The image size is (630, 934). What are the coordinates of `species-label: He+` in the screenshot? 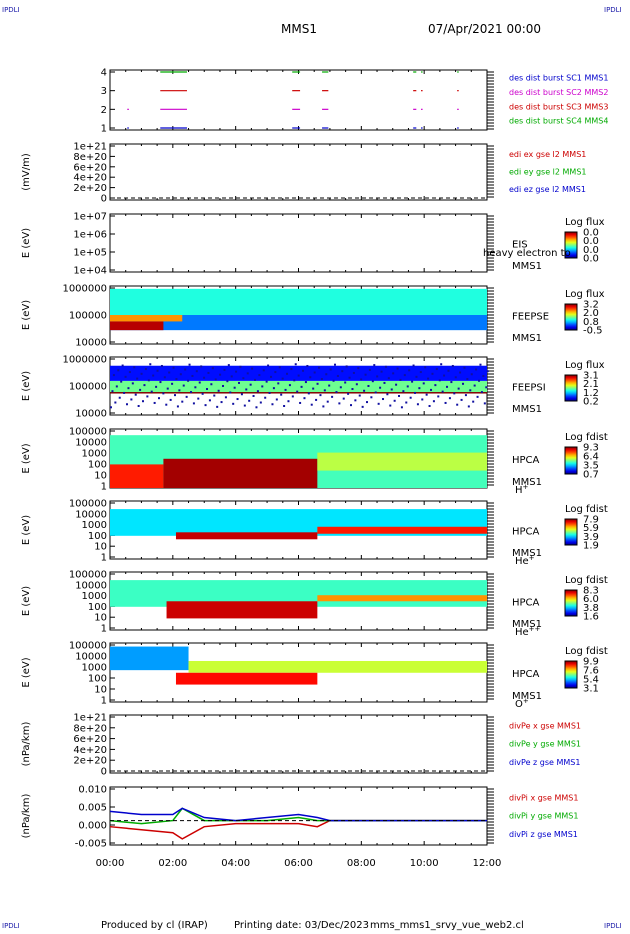 It's located at (525, 560).